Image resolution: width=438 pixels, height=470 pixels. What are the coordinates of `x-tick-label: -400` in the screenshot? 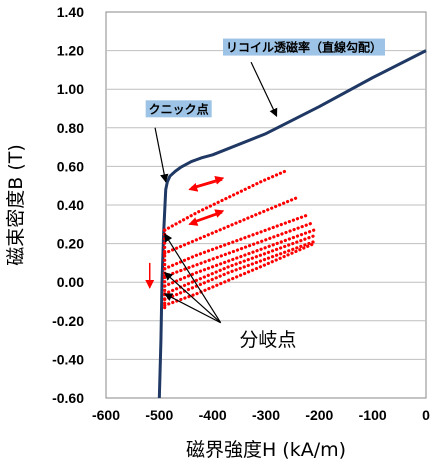 It's located at (213, 415).